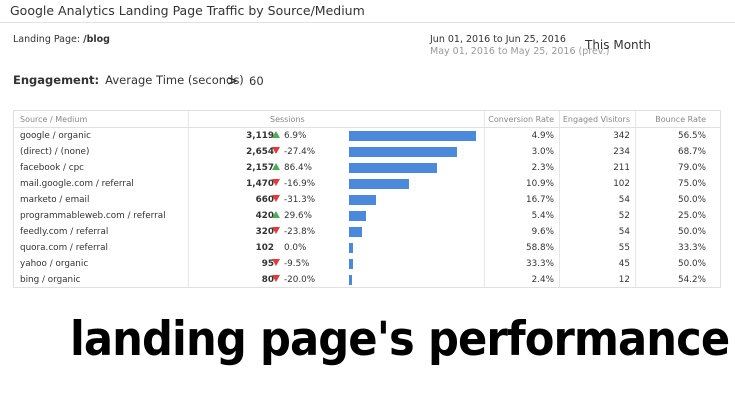 Image resolution: width=735 pixels, height=400 pixels. Describe the element at coordinates (542, 232) in the screenshot. I see `conversion-rate-cell: 9.6%` at that location.